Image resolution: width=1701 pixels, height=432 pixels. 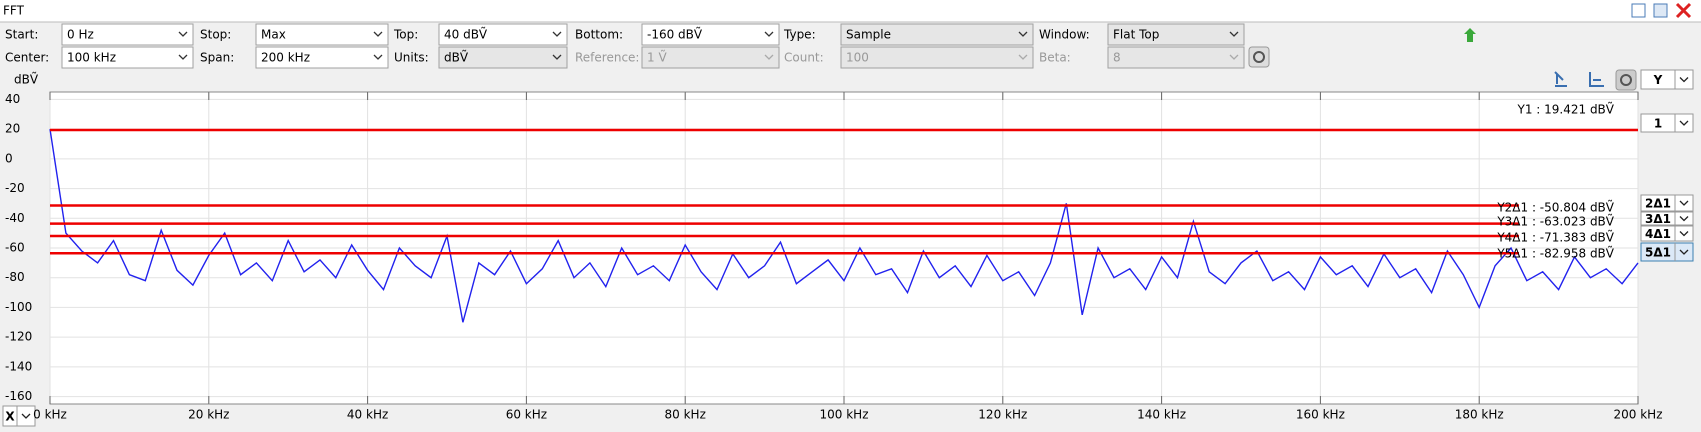 What do you see at coordinates (1658, 234) in the screenshot?
I see `cursor-selector-label: 4Δ1` at bounding box center [1658, 234].